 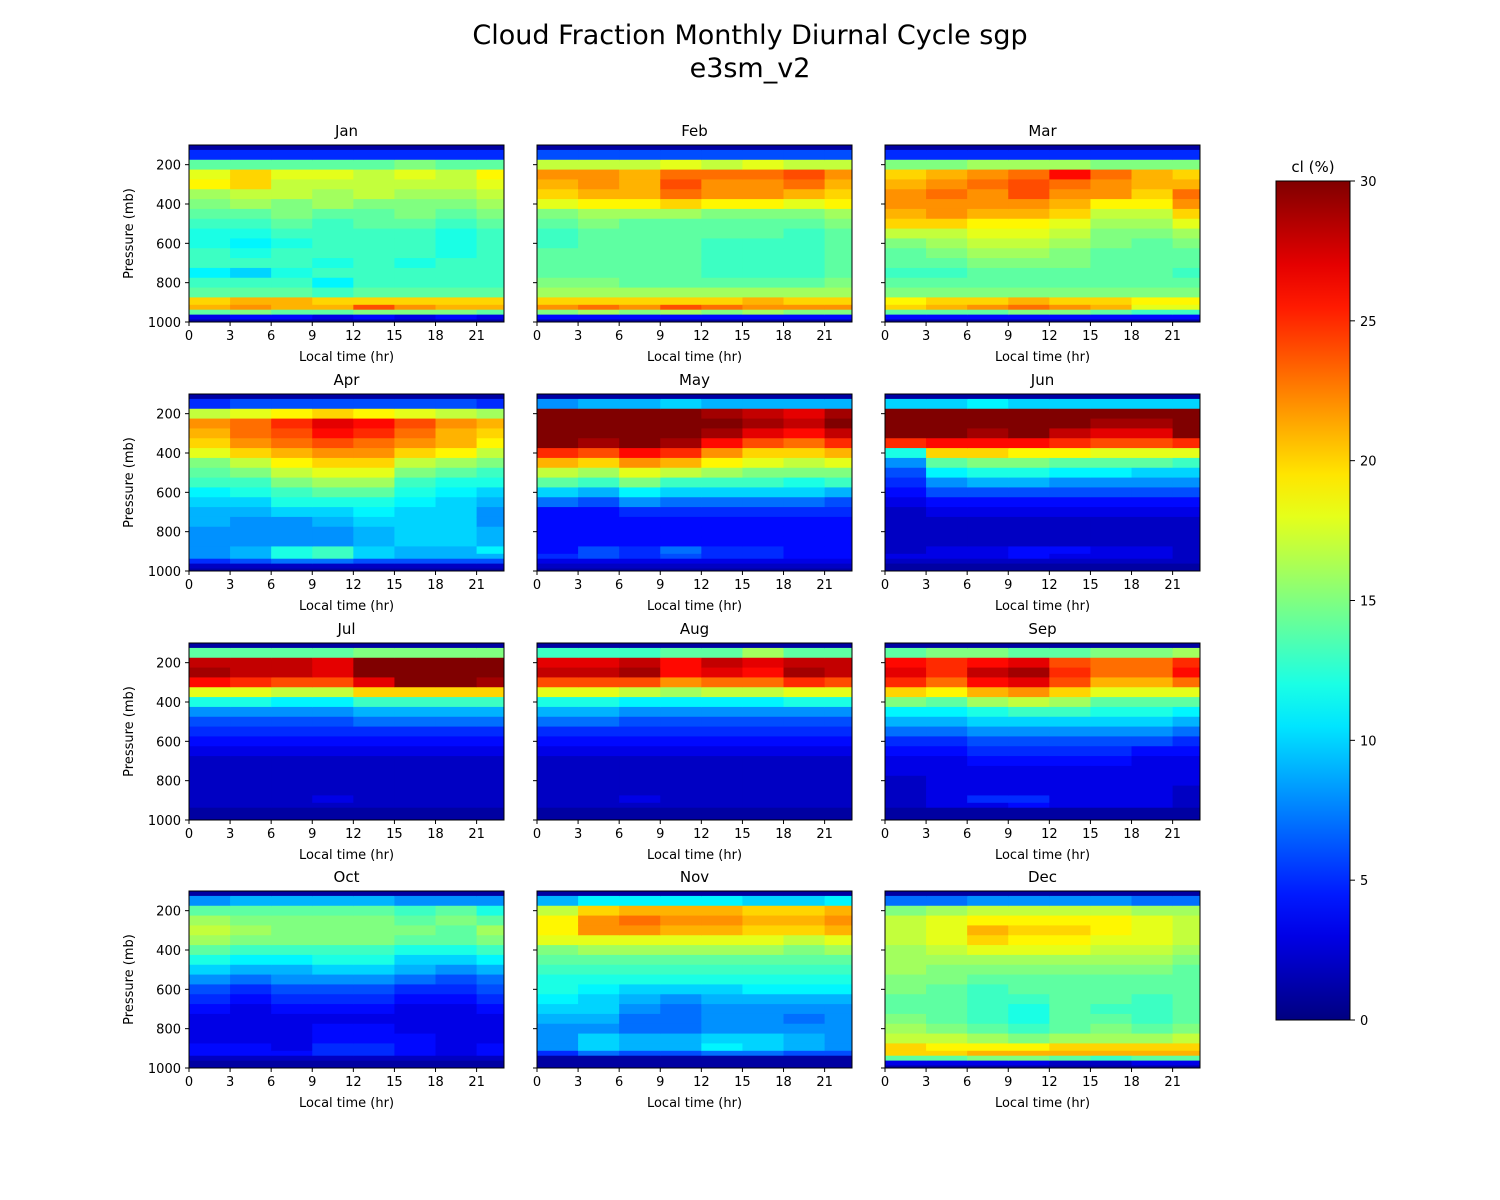 I want to click on x-tick-label: 6, so click(x=619, y=1082).